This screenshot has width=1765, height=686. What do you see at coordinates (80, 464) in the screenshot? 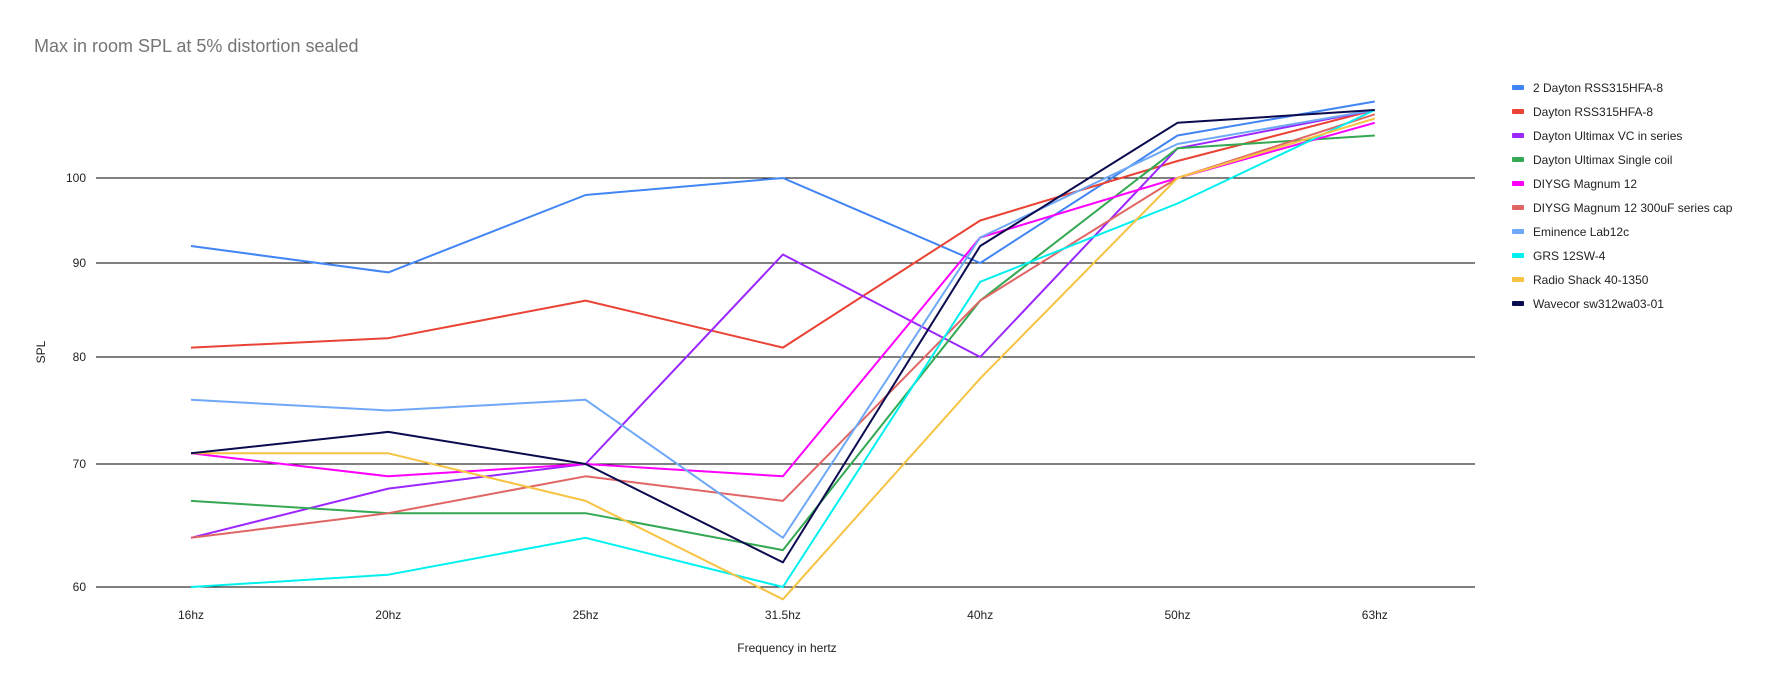
I see `y-tick-label: 70` at bounding box center [80, 464].